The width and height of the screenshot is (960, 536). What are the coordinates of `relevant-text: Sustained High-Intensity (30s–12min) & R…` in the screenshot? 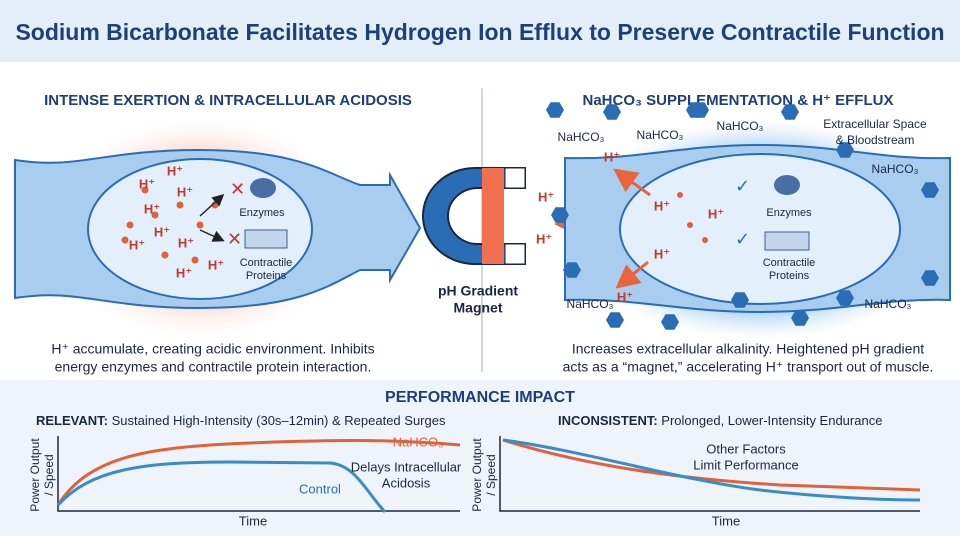 It's located at (279, 420).